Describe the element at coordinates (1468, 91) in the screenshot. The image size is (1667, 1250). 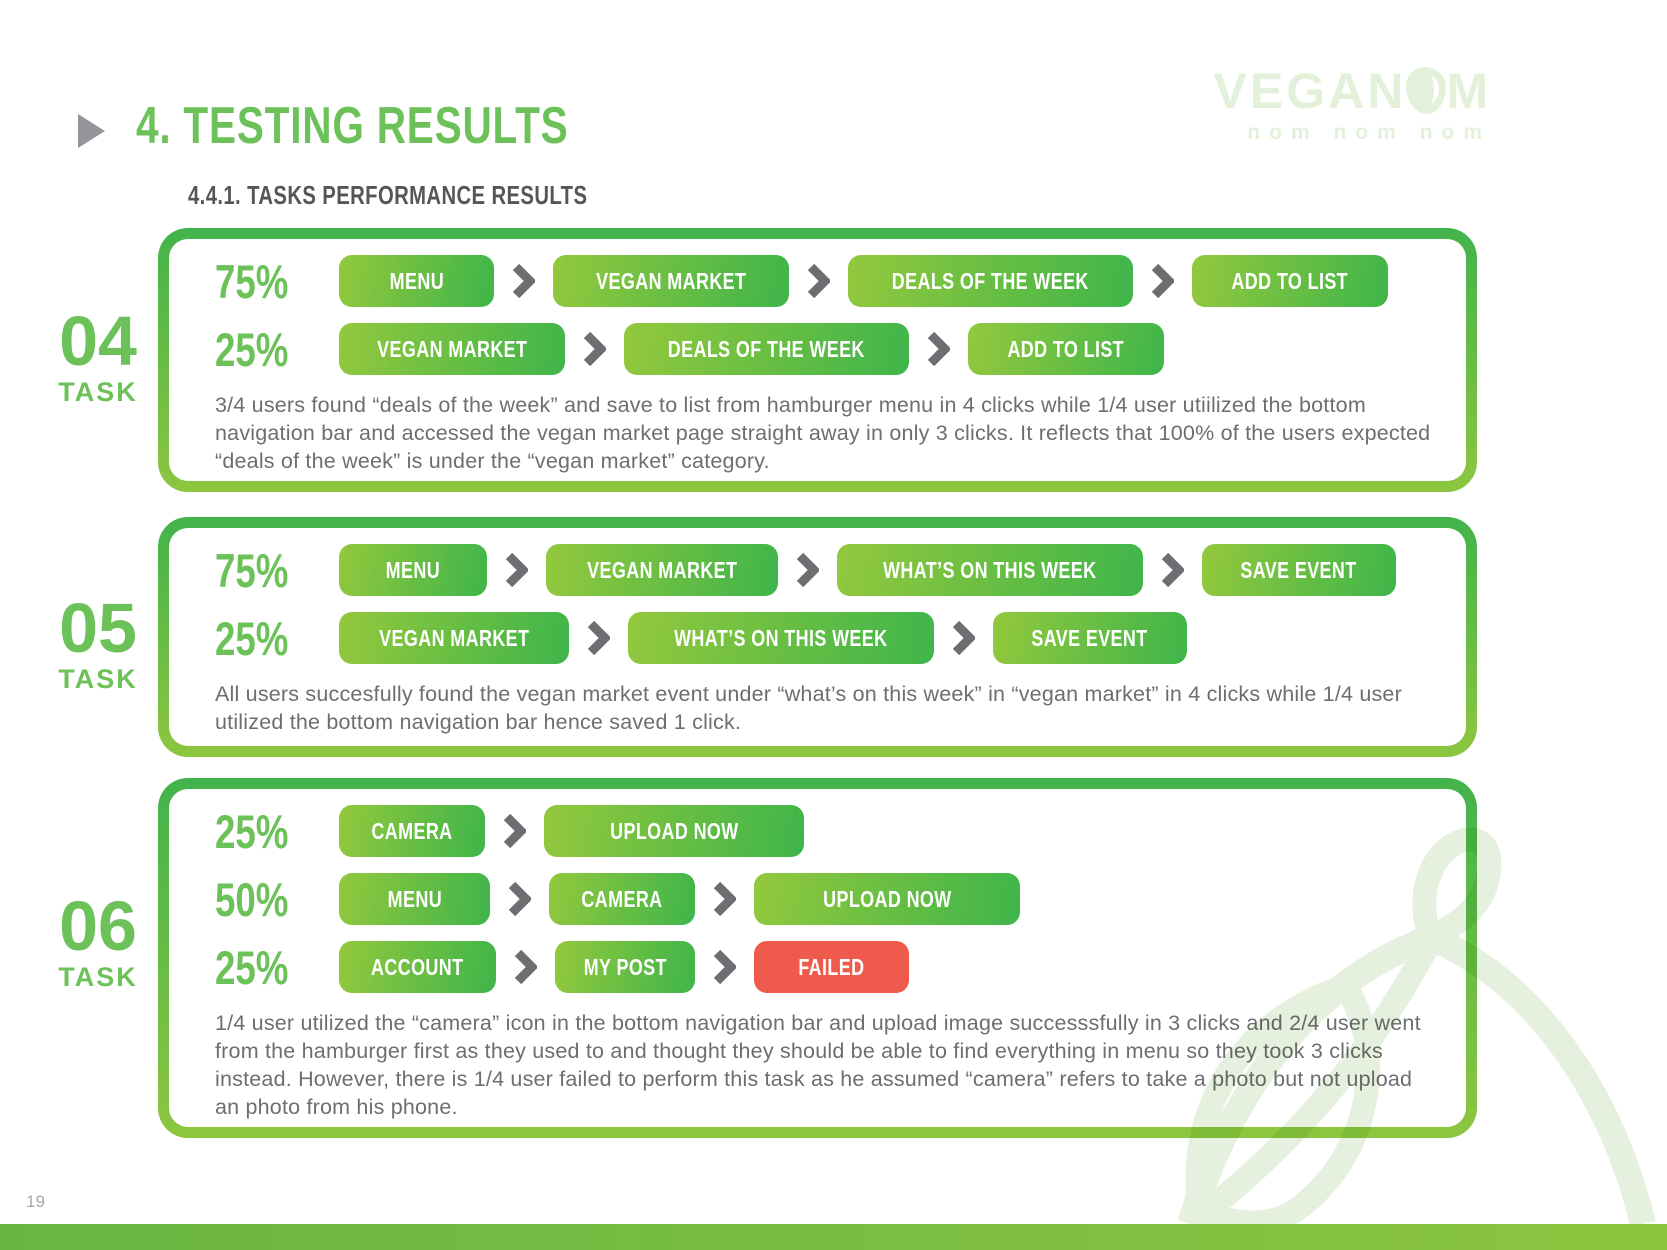
I see `logo-text-m: M` at that location.